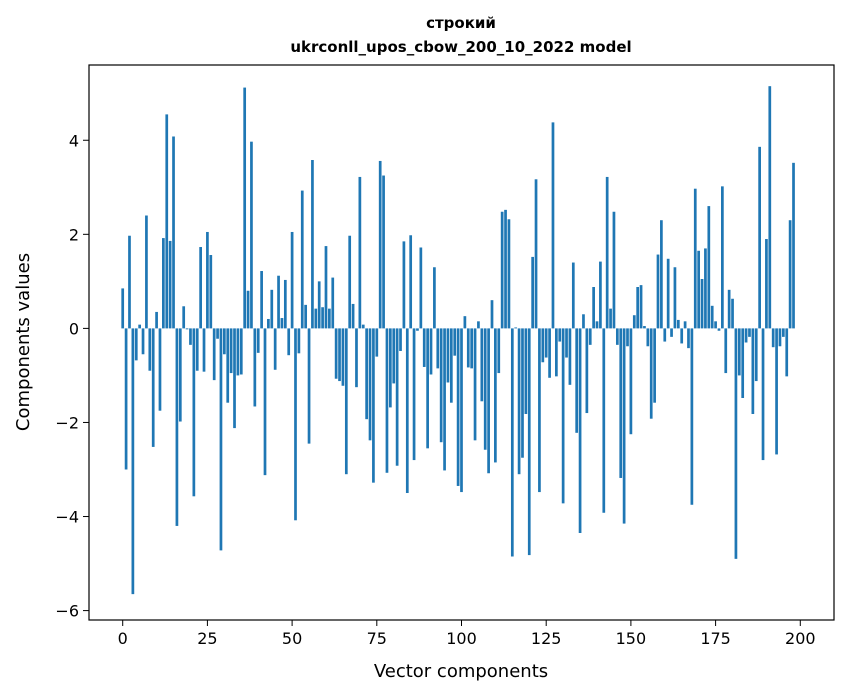 This screenshot has width=847, height=696. What do you see at coordinates (74, 140) in the screenshot?
I see `y-tick-label: 4` at bounding box center [74, 140].